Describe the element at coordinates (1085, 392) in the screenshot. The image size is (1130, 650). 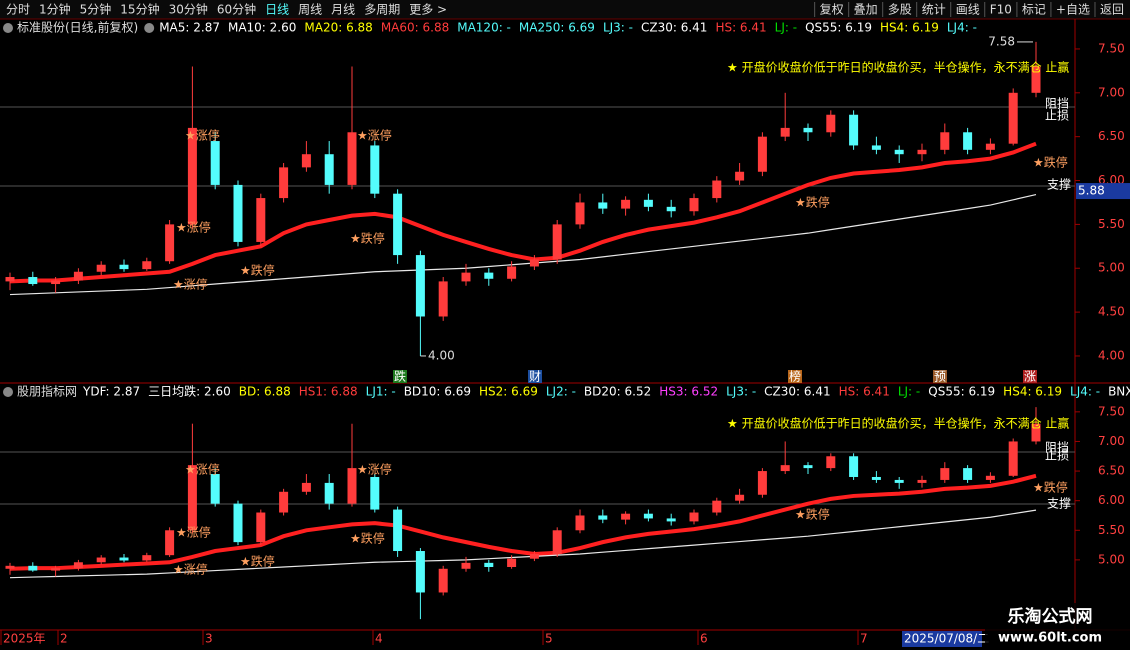
I see `indicator-value: LJ4: -` at that location.